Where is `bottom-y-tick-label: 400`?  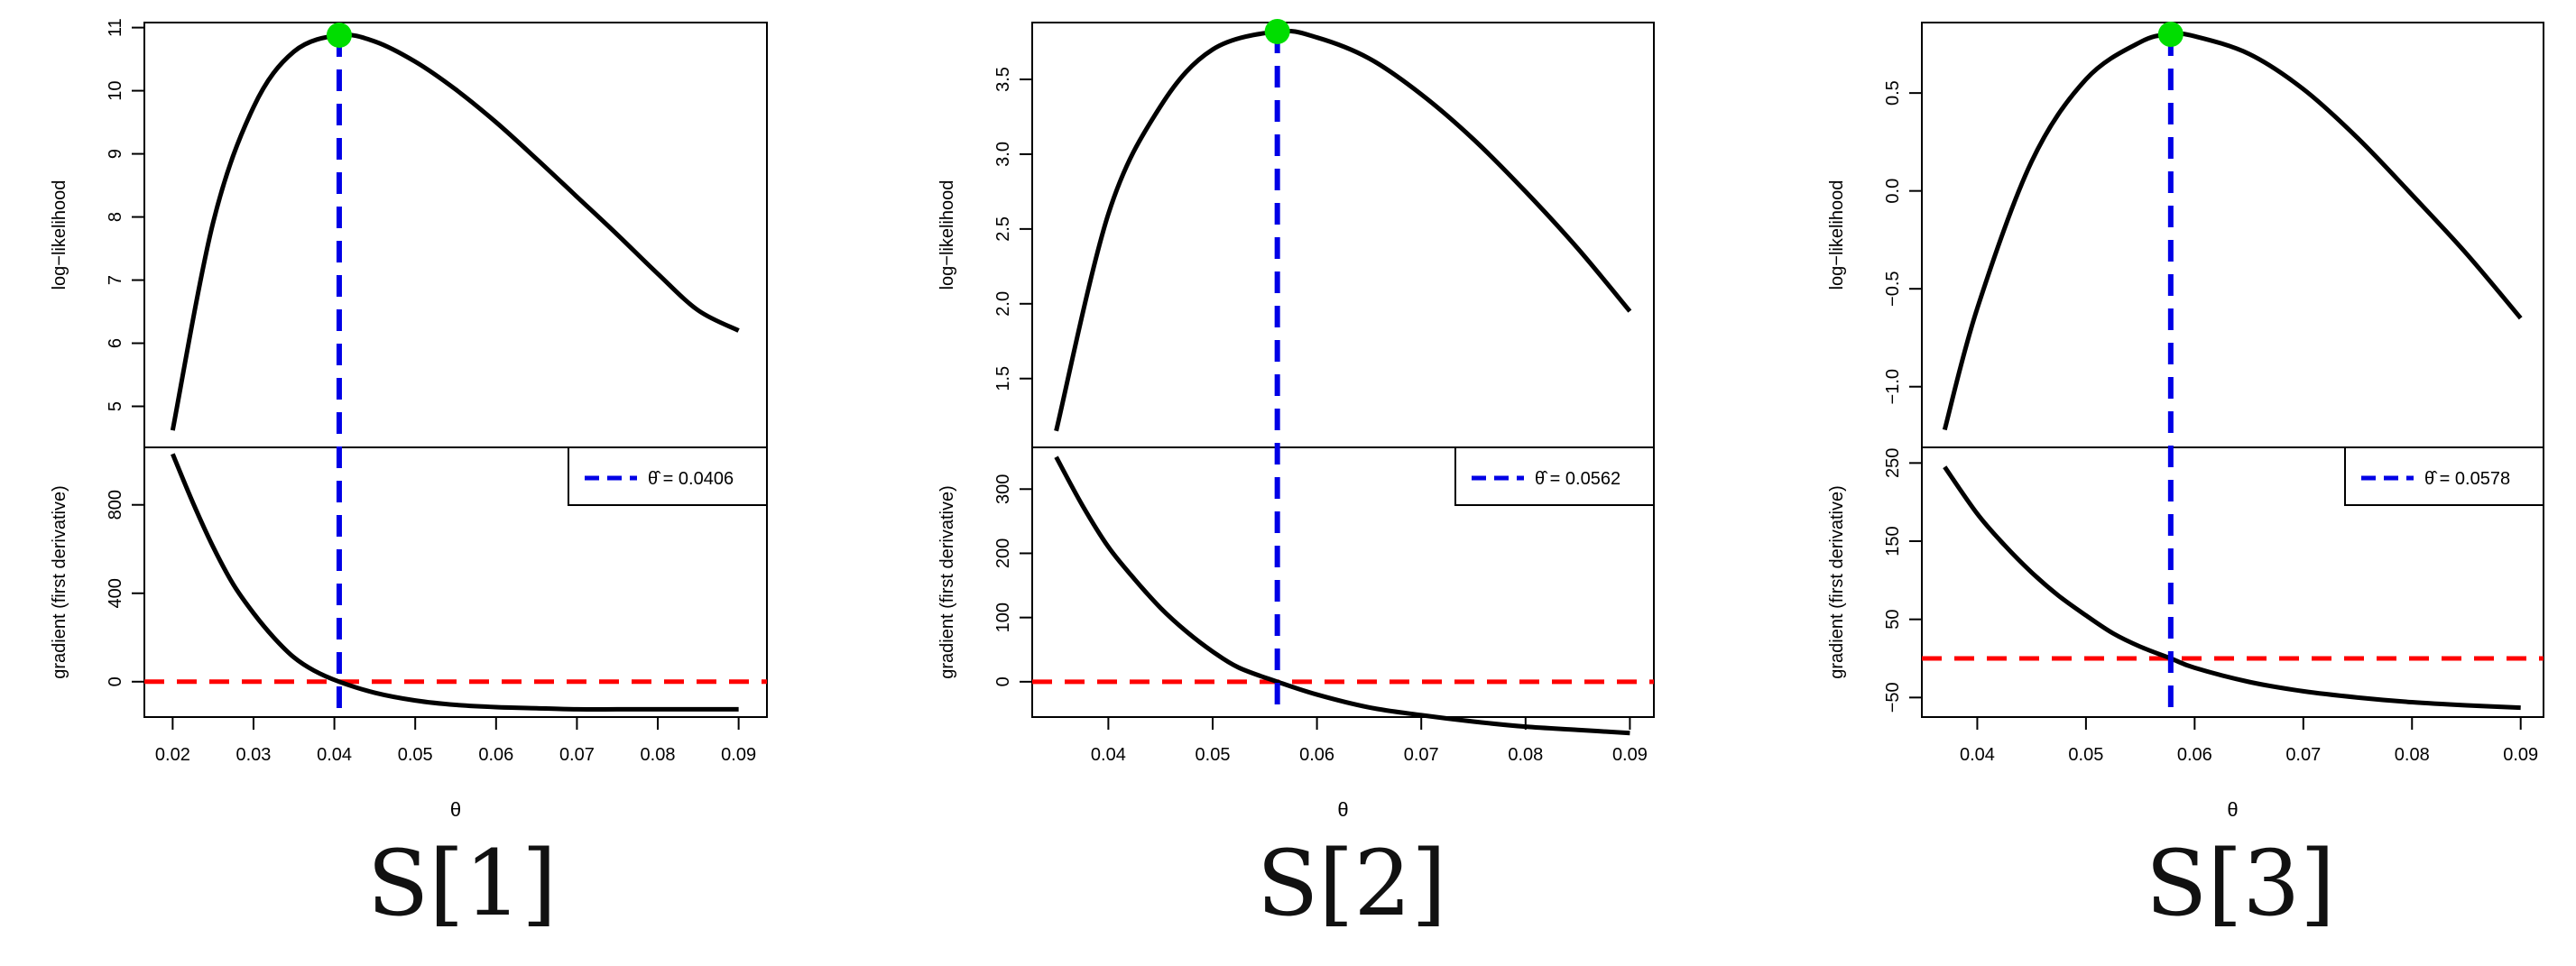
bottom-y-tick-label: 400 is located at coordinates (116, 593).